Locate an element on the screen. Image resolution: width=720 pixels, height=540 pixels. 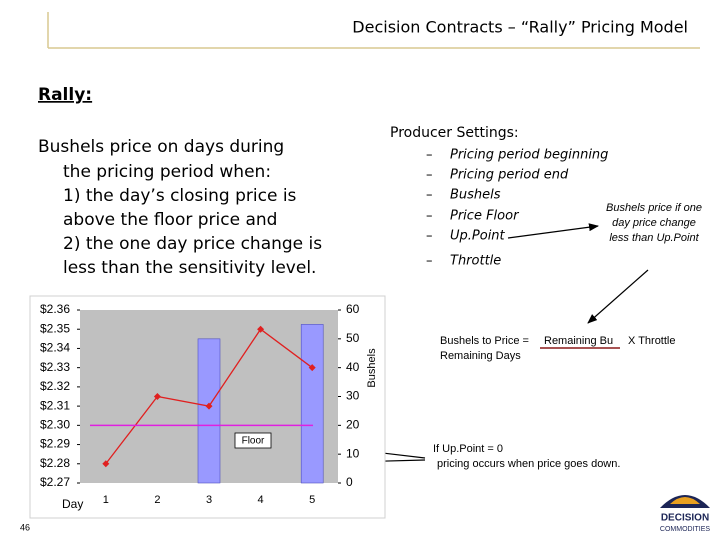
y2-tick-label: 50 is located at coordinates (353, 338).